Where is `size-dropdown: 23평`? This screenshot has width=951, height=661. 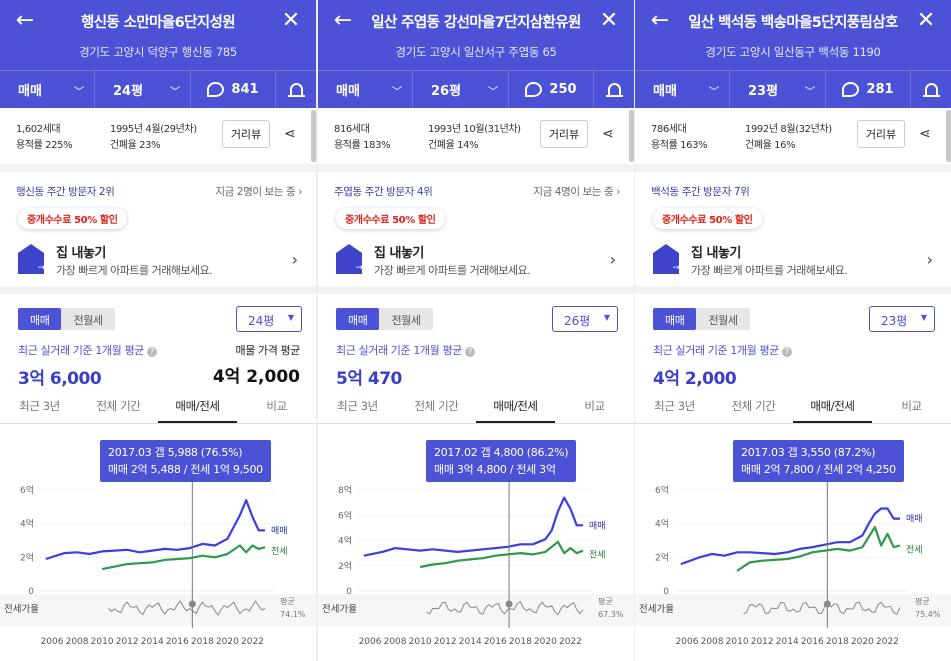 size-dropdown: 23평 is located at coordinates (902, 319).